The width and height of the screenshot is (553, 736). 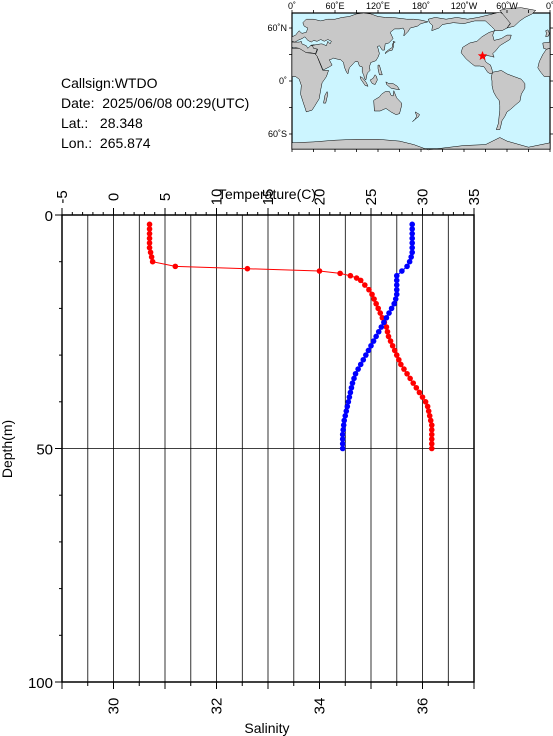 I want to click on temperature-tick-label: 20, so click(x=320, y=197).